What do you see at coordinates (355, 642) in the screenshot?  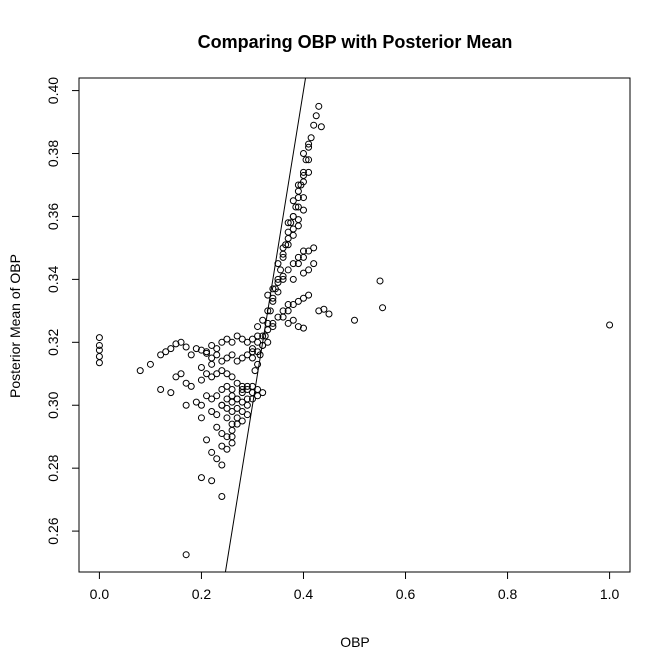 I see `x-axis-label: OBP` at bounding box center [355, 642].